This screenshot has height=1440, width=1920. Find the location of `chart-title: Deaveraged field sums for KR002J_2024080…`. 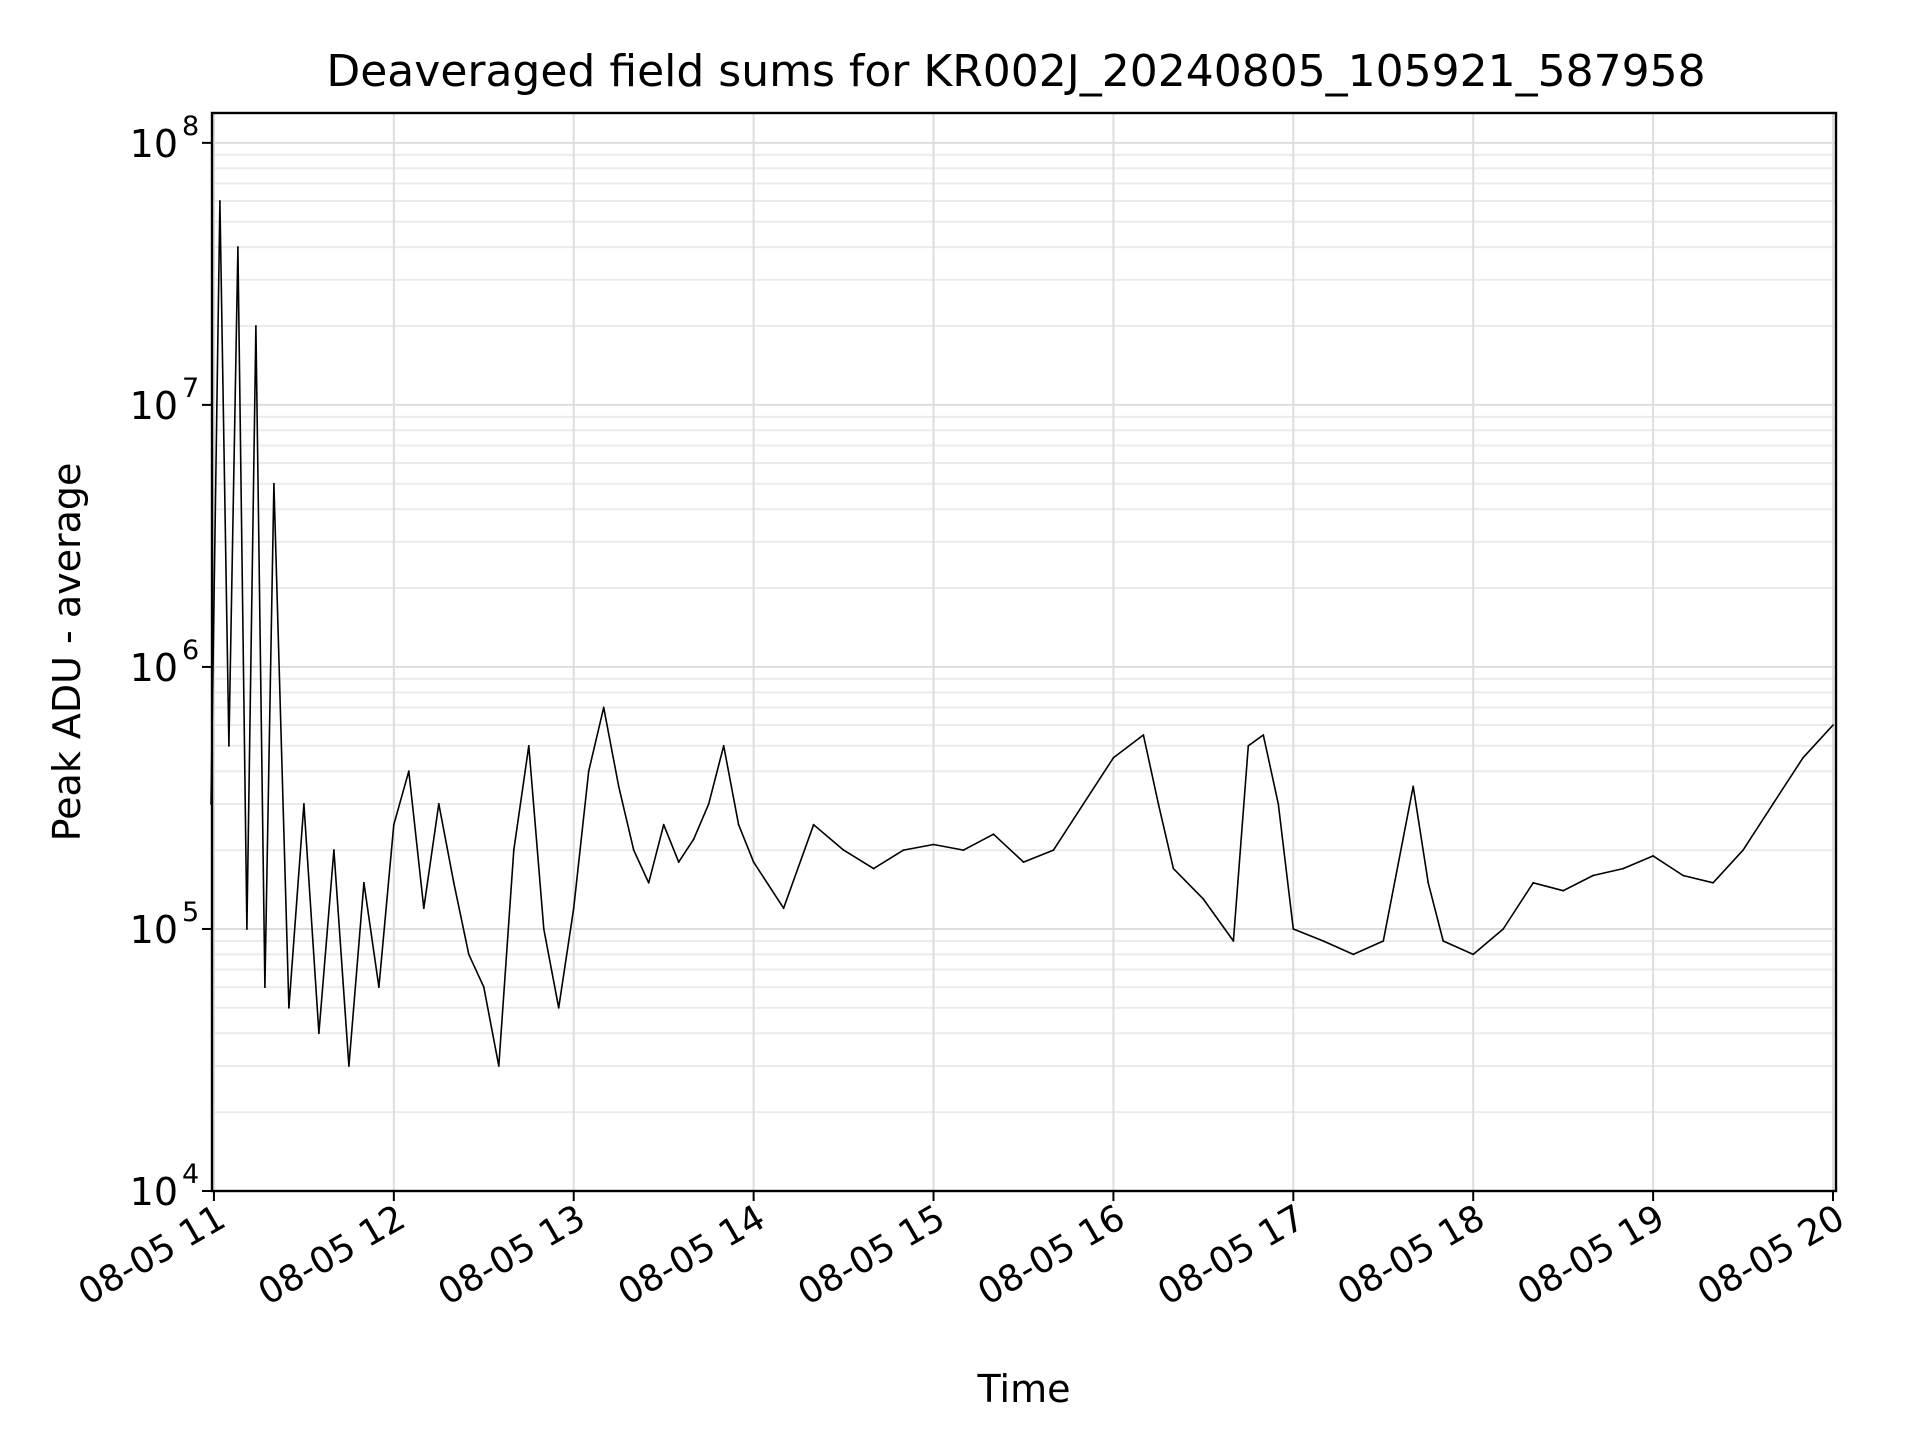

chart-title: Deaveraged field sums for KR002J_2024080… is located at coordinates (1015, 71).